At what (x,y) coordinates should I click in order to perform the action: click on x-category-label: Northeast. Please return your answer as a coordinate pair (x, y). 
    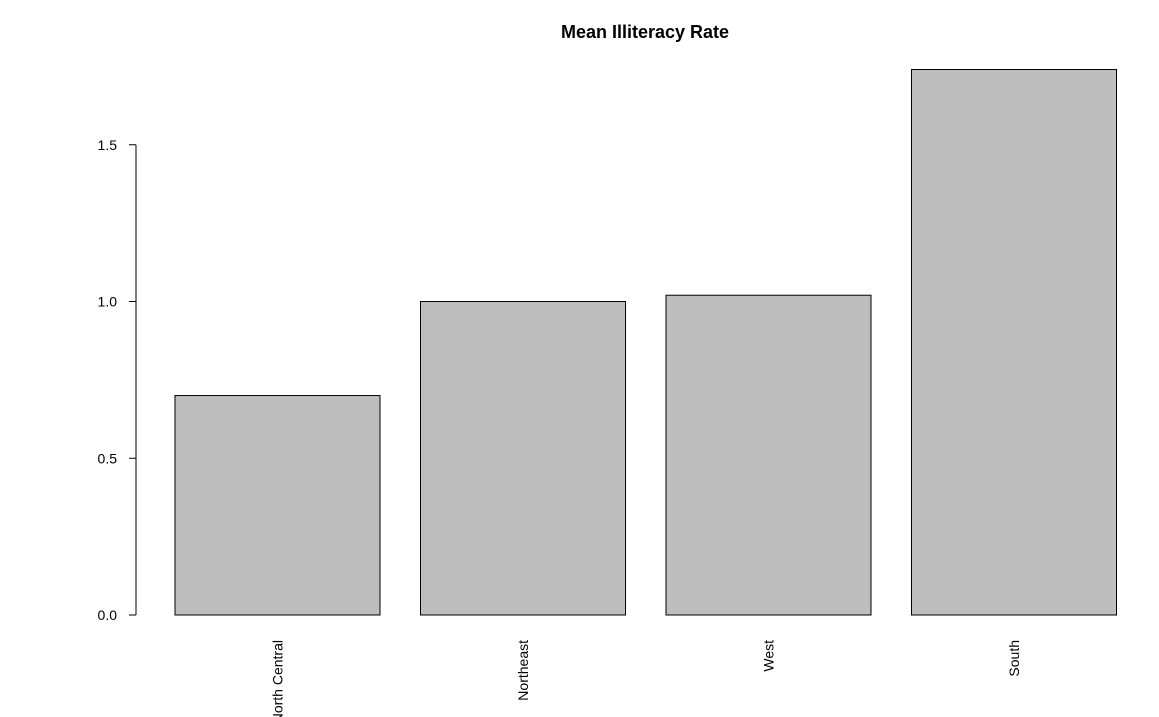
    Looking at the image, I should click on (523, 670).